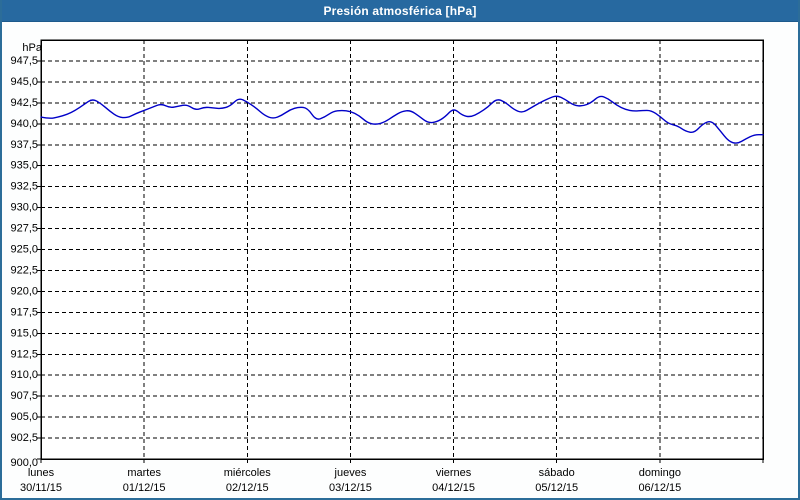 The width and height of the screenshot is (800, 500). I want to click on svg-text: 930,0, so click(24, 208).